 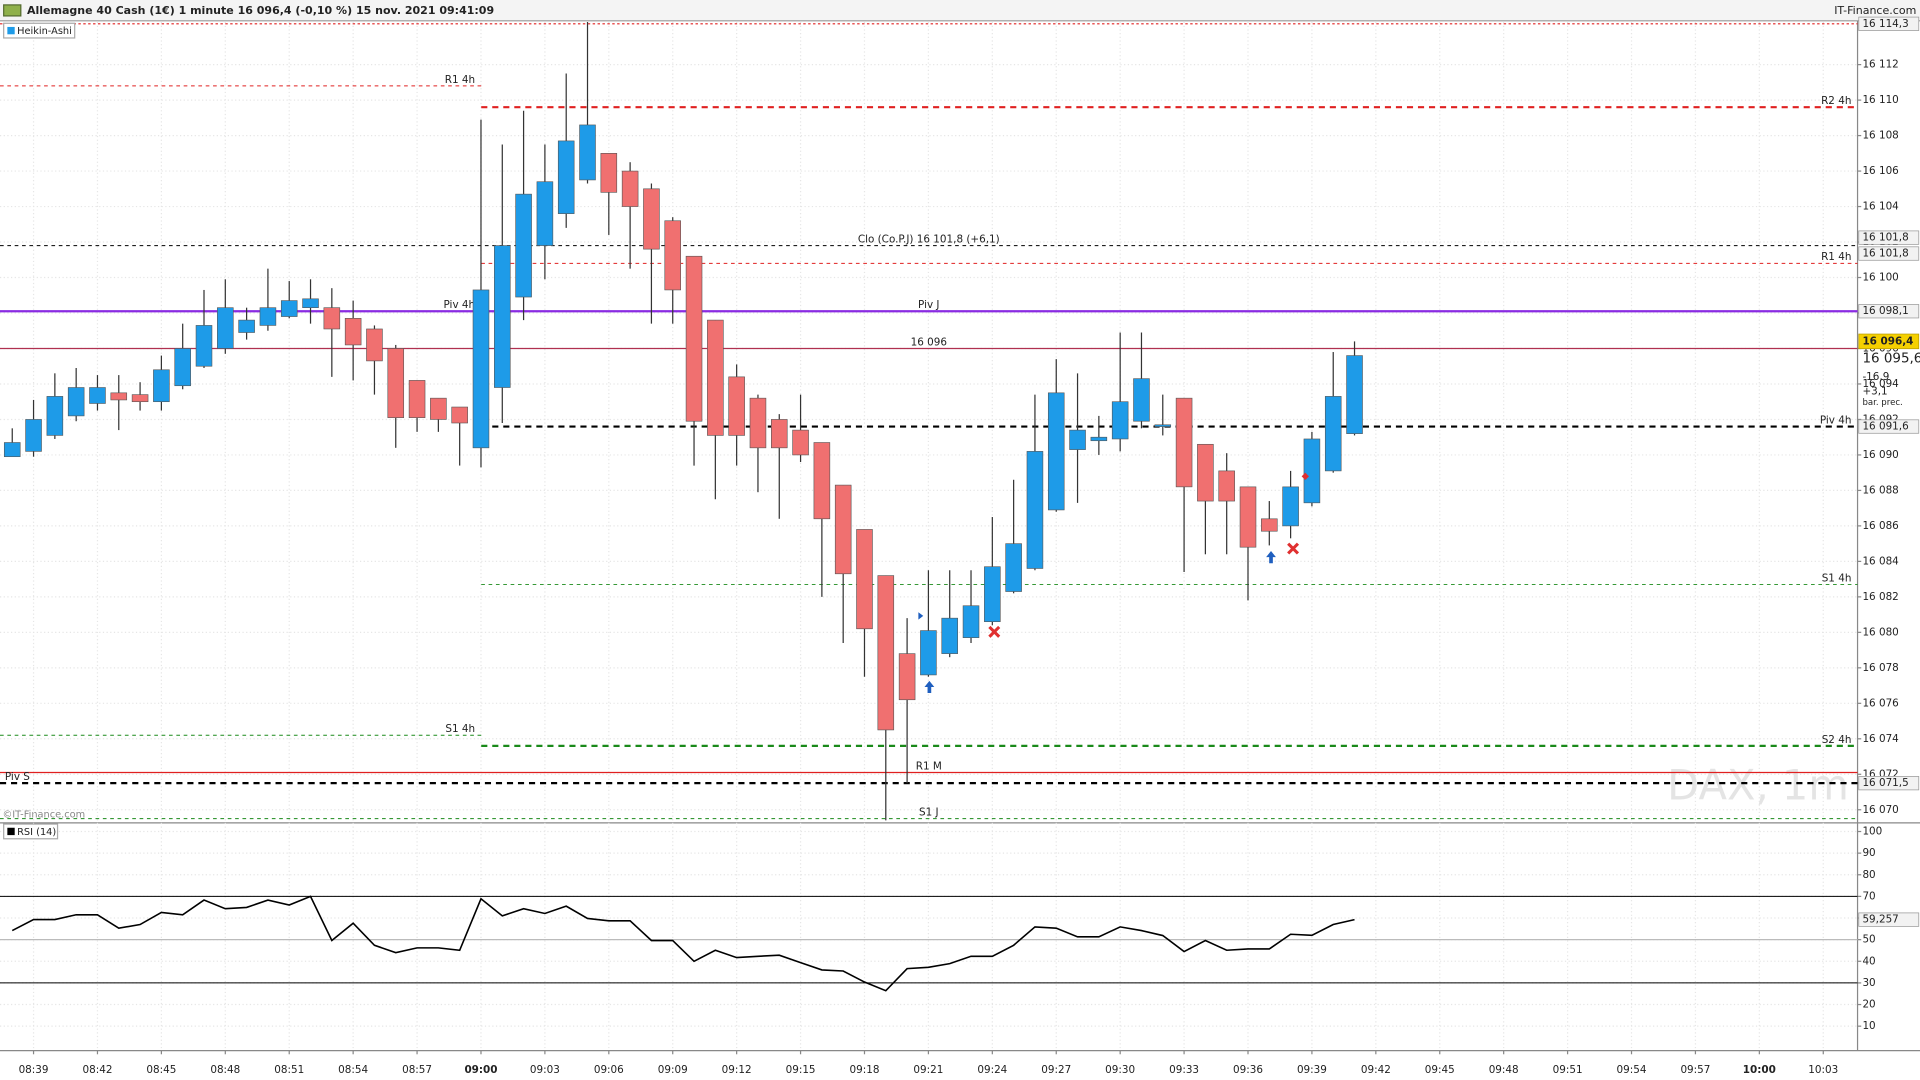 I want to click on x-tick-label: 09:54, so click(x=1632, y=1070).